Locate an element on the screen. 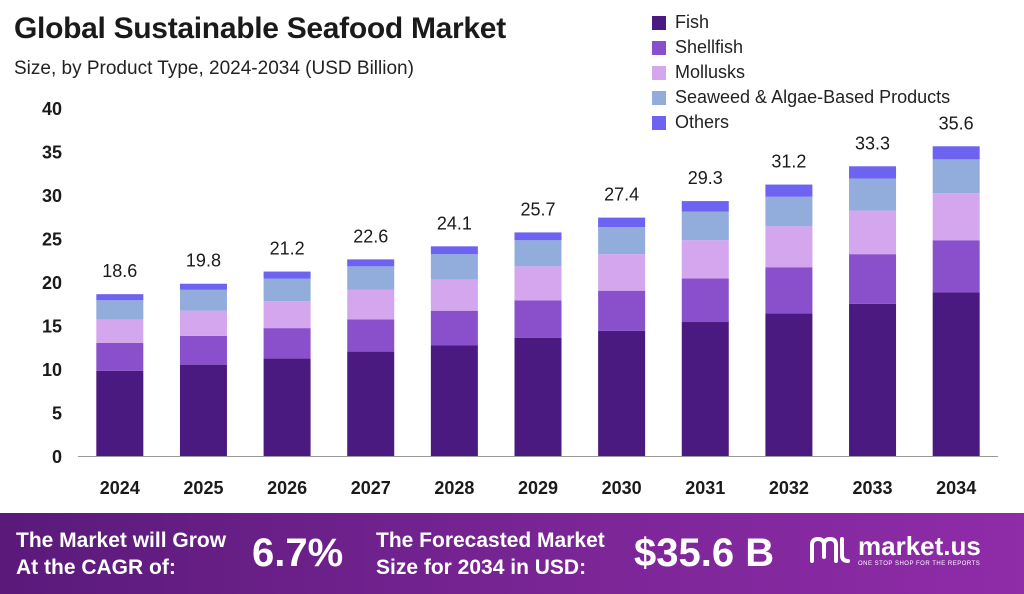  bar-total-label: 35.6 is located at coordinates (956, 123).